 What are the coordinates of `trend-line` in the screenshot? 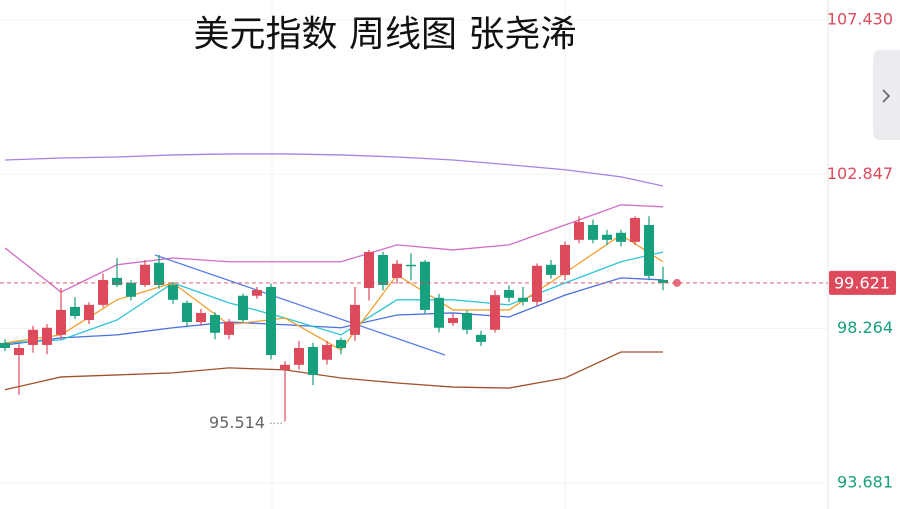 It's located at (300, 305).